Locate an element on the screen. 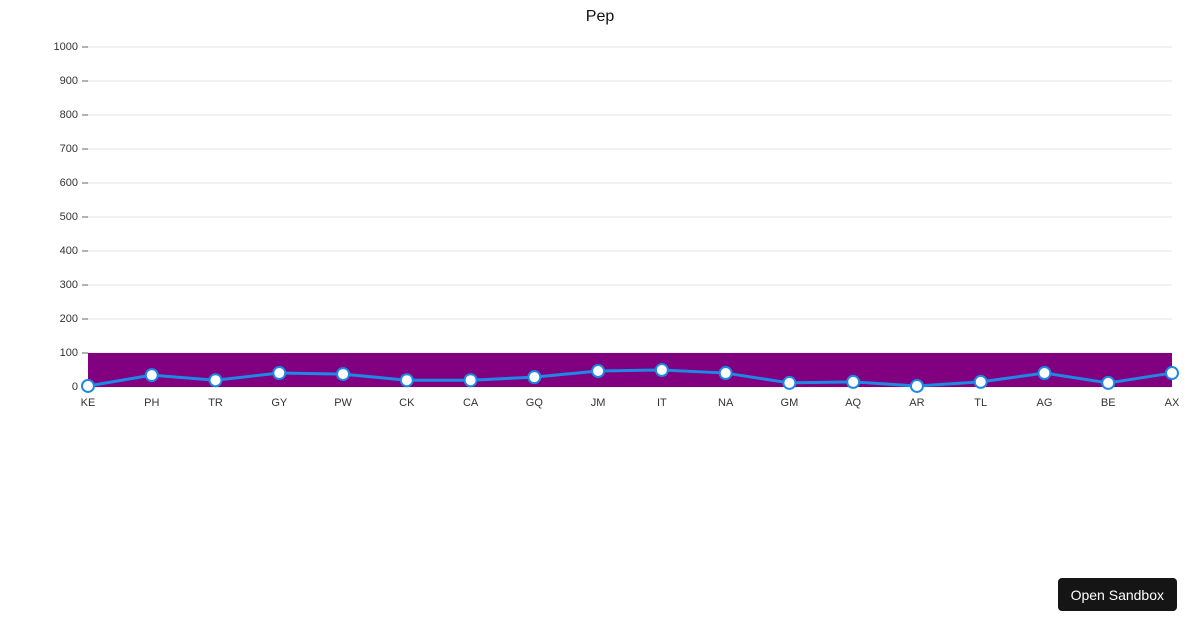 The height and width of the screenshot is (635, 1200). x-tick-label: BE is located at coordinates (1108, 403).